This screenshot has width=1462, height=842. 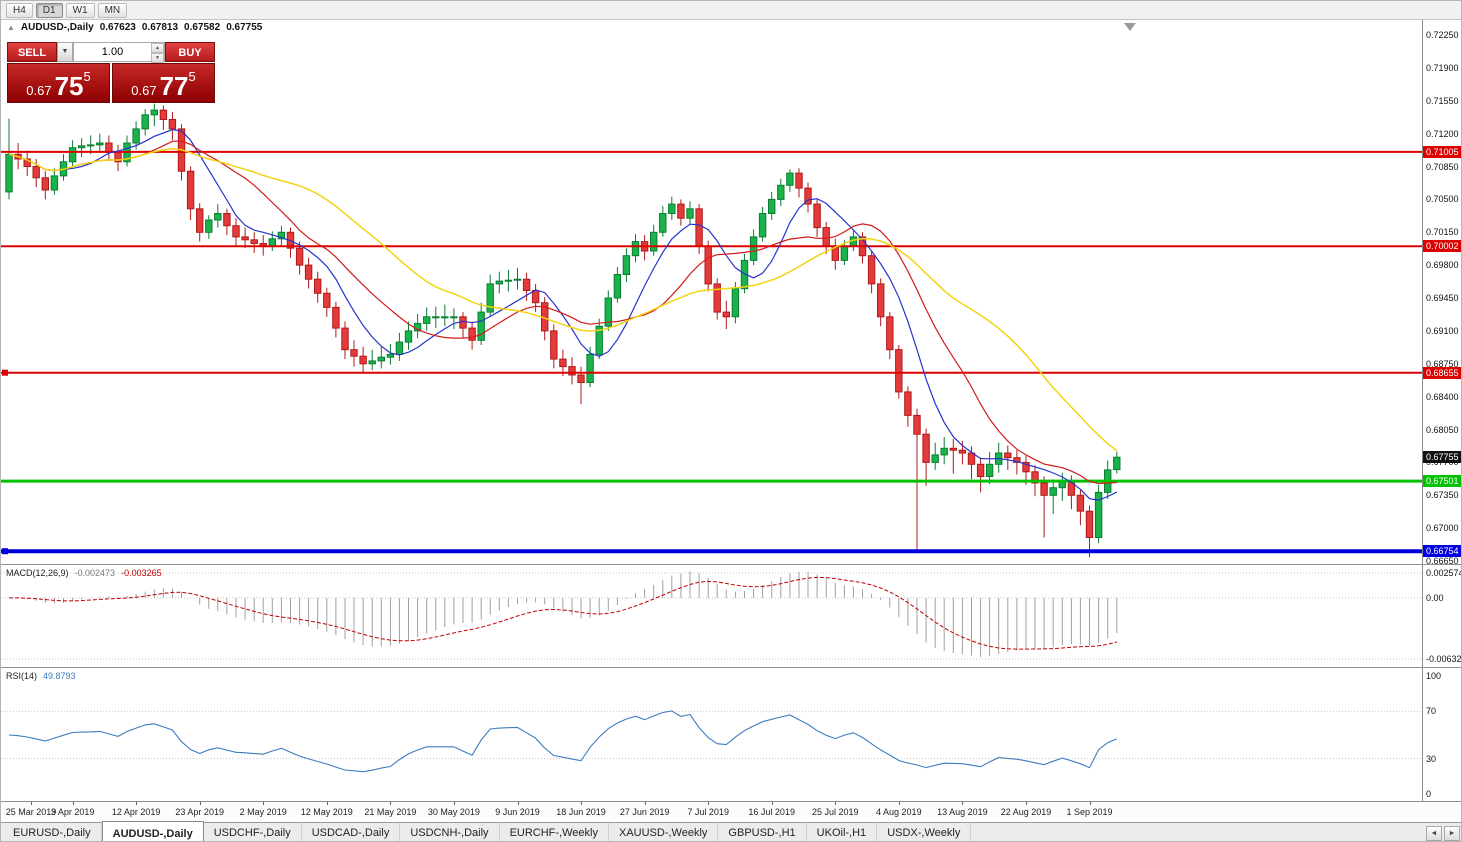 I want to click on low-value: 0.67582, so click(x=202, y=27).